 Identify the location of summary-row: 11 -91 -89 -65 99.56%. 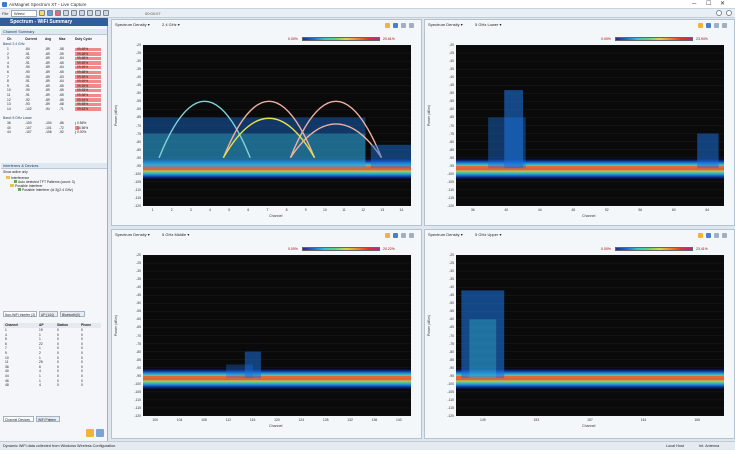
(54, 95).